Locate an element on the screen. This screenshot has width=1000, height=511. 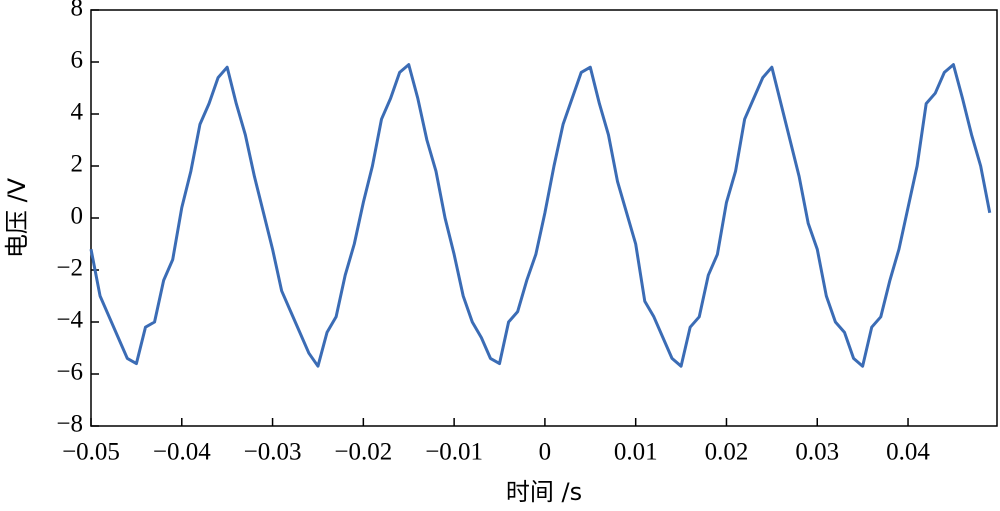
y-tick-label: 2 is located at coordinates (77, 164).